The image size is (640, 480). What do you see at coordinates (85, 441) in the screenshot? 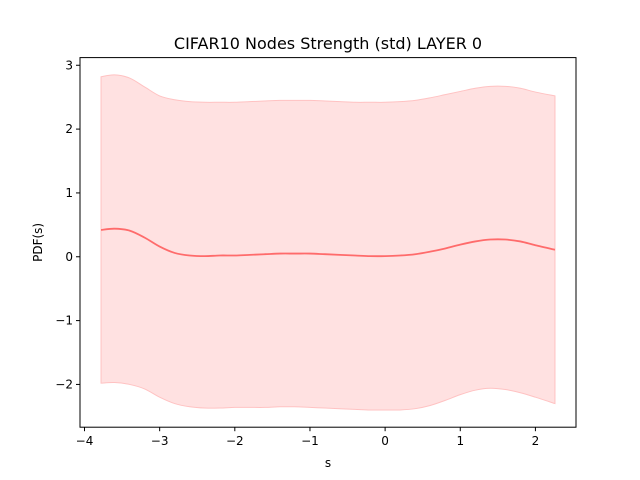
I see `x-tick-label: −4` at bounding box center [85, 441].